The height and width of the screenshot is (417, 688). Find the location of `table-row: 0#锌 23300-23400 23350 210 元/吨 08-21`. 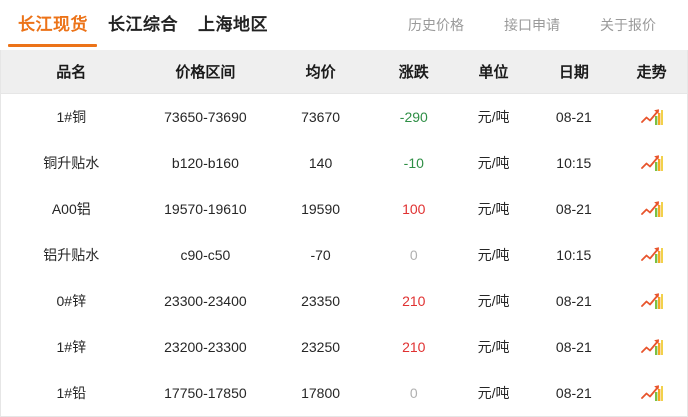

table-row: 0#锌 23300-23400 23350 210 元/吨 08-21 is located at coordinates (344, 301).